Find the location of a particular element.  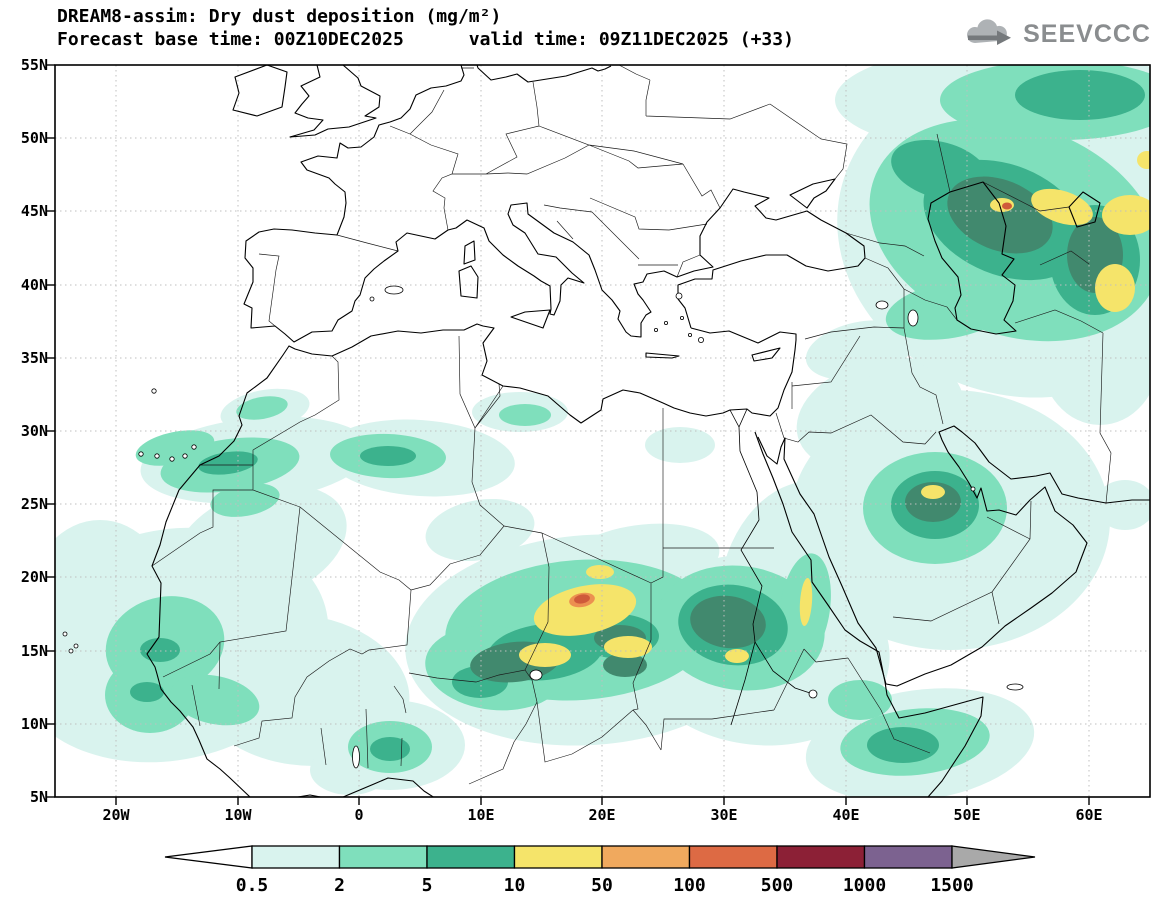

coast-arabia is located at coordinates (953, 556).